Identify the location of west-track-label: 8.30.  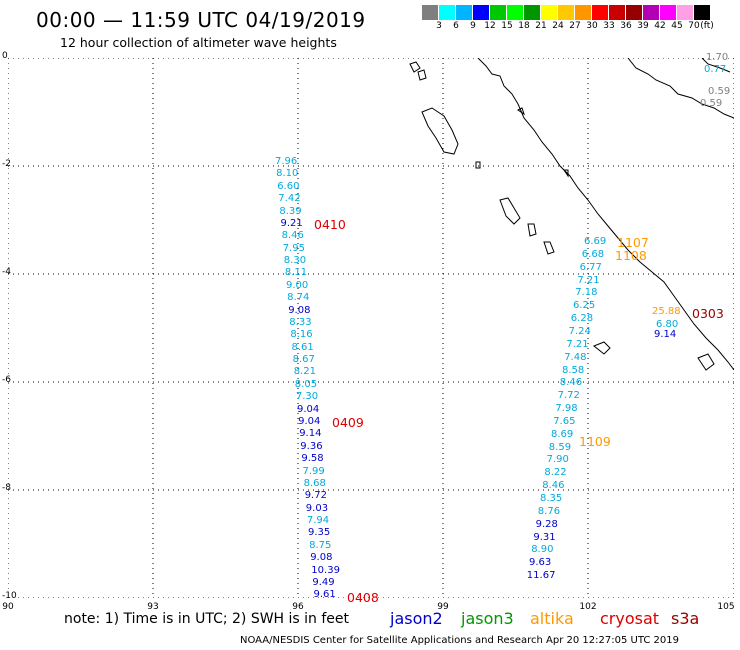
(295, 261).